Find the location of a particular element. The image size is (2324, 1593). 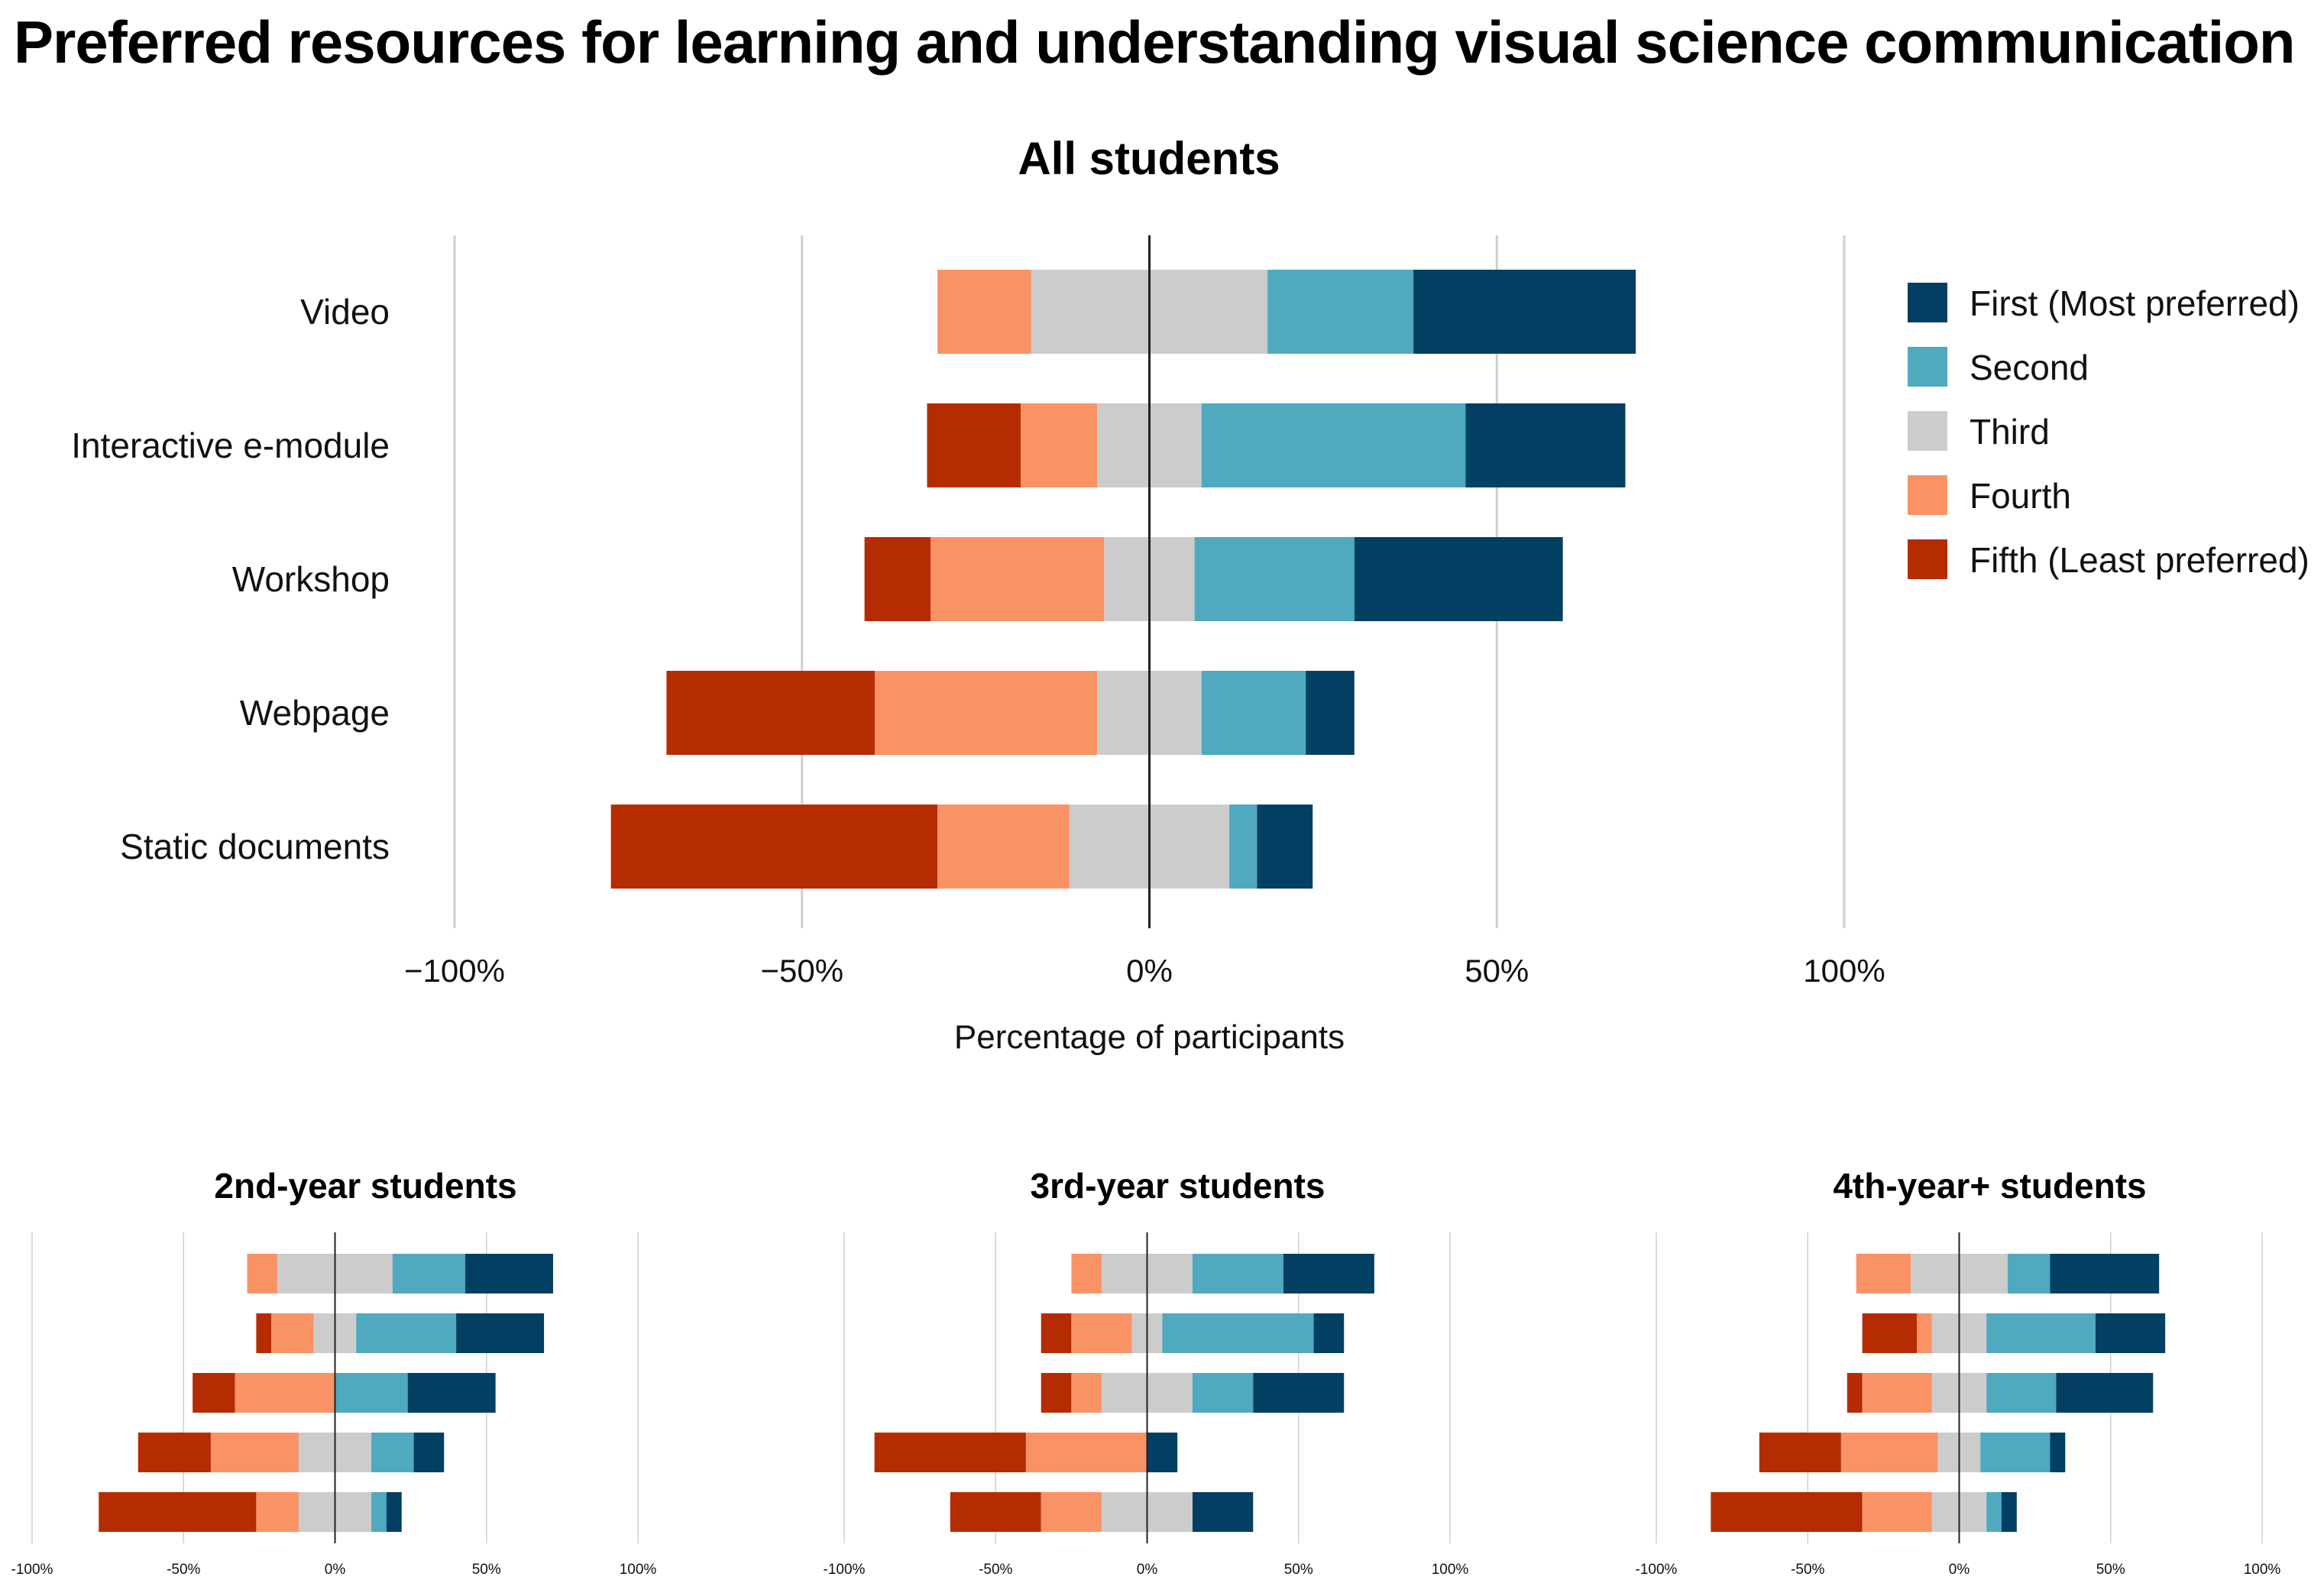

x-axis-title: Percentage of participants is located at coordinates (1149, 1037).